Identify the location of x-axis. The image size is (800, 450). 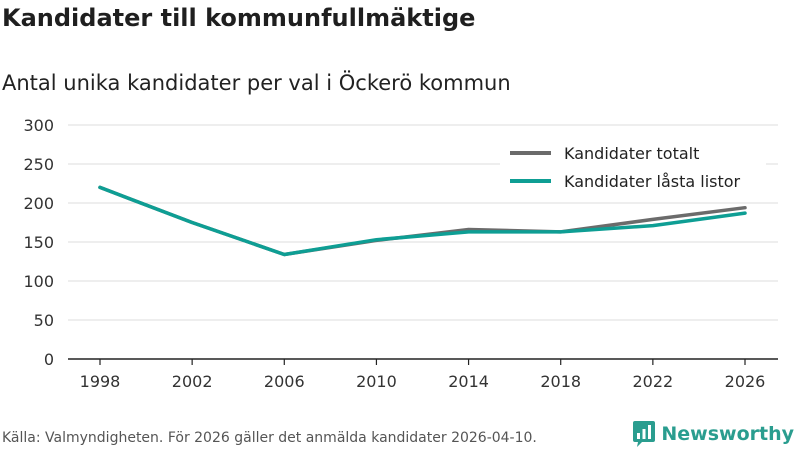
(423, 361).